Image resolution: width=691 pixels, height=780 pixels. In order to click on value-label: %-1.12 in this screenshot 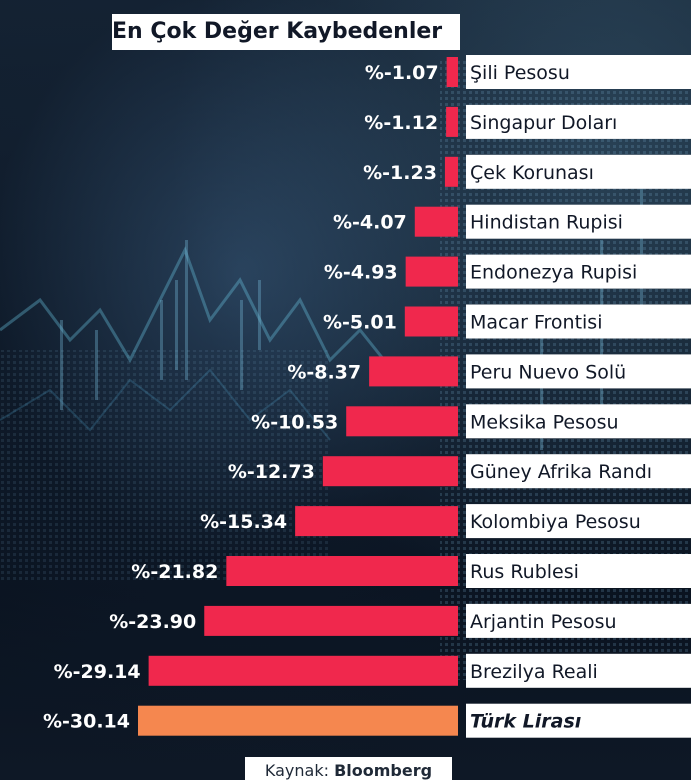, I will do `click(401, 123)`.